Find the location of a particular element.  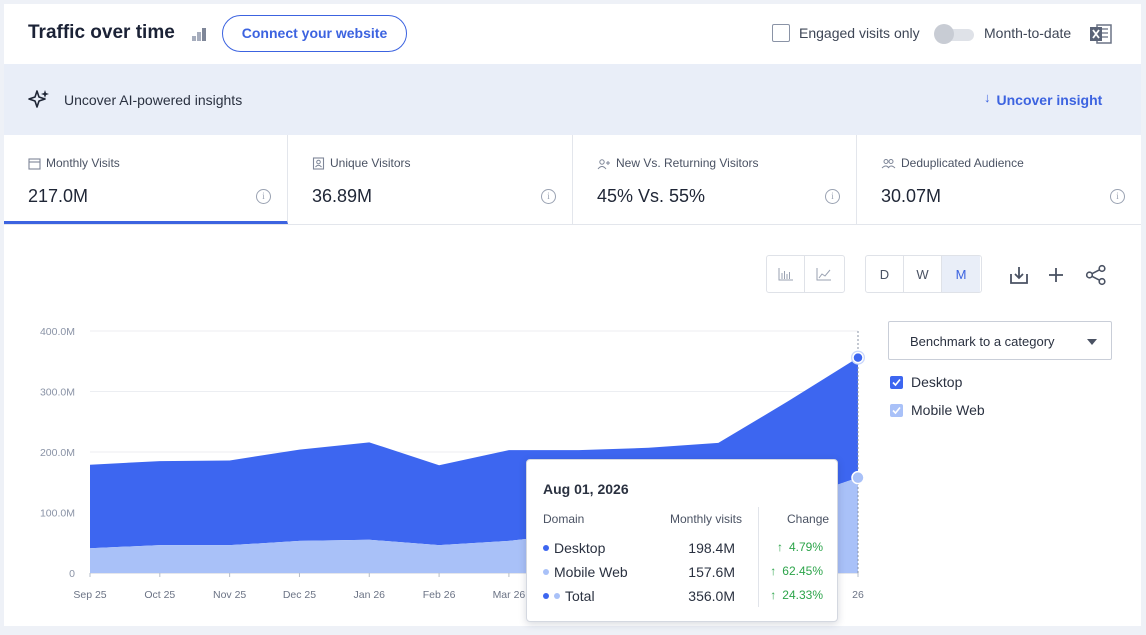

tooltip-row-name-wrap: Total is located at coordinates (569, 596).